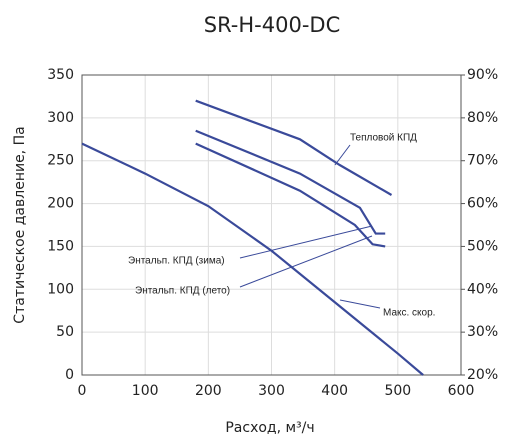 This screenshot has width=525, height=446. I want to click on series-label: Макс. скор., so click(409, 313).